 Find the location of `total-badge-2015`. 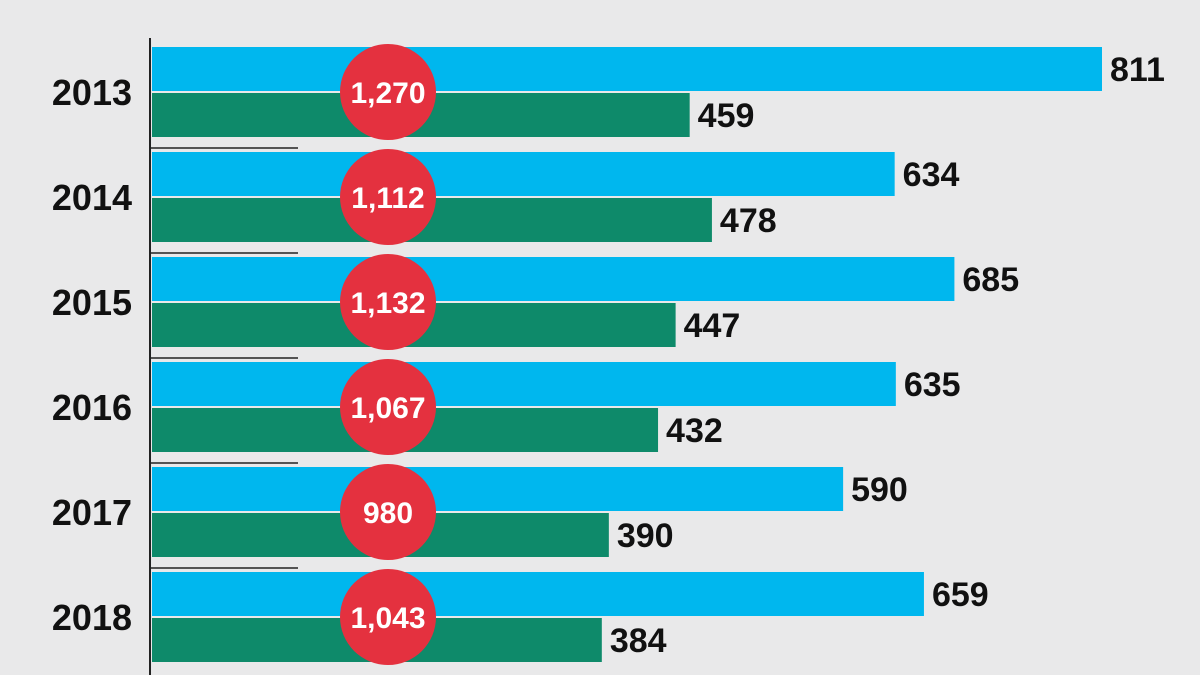

total-badge-2015 is located at coordinates (388, 302).